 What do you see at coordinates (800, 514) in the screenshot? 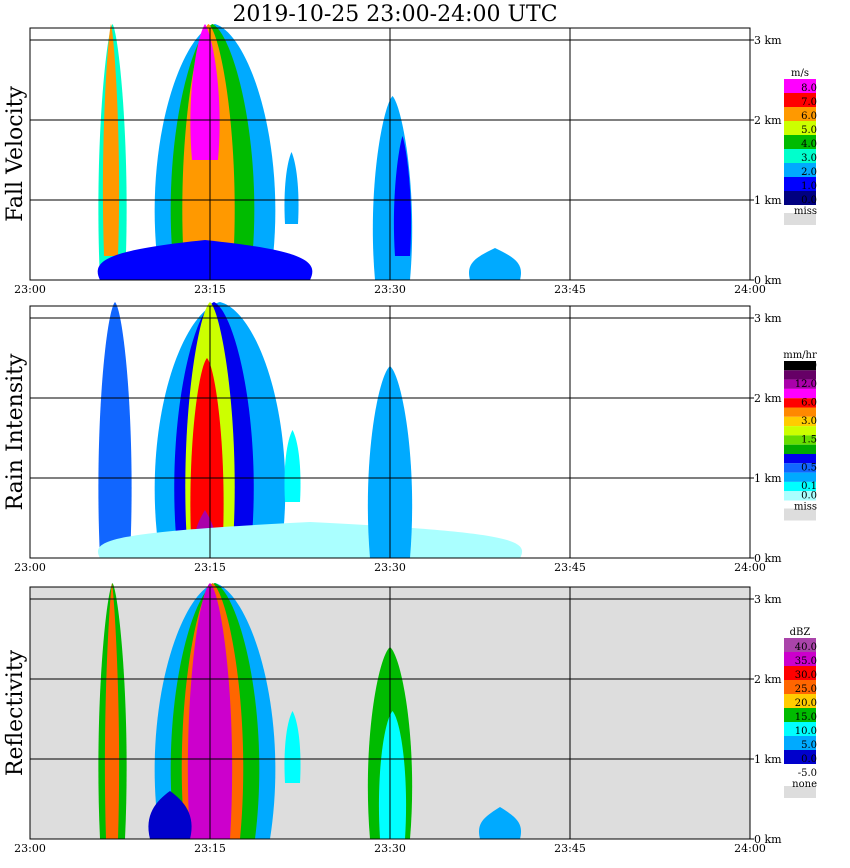
I see `panel-2-legend-missing-swatch` at bounding box center [800, 514].